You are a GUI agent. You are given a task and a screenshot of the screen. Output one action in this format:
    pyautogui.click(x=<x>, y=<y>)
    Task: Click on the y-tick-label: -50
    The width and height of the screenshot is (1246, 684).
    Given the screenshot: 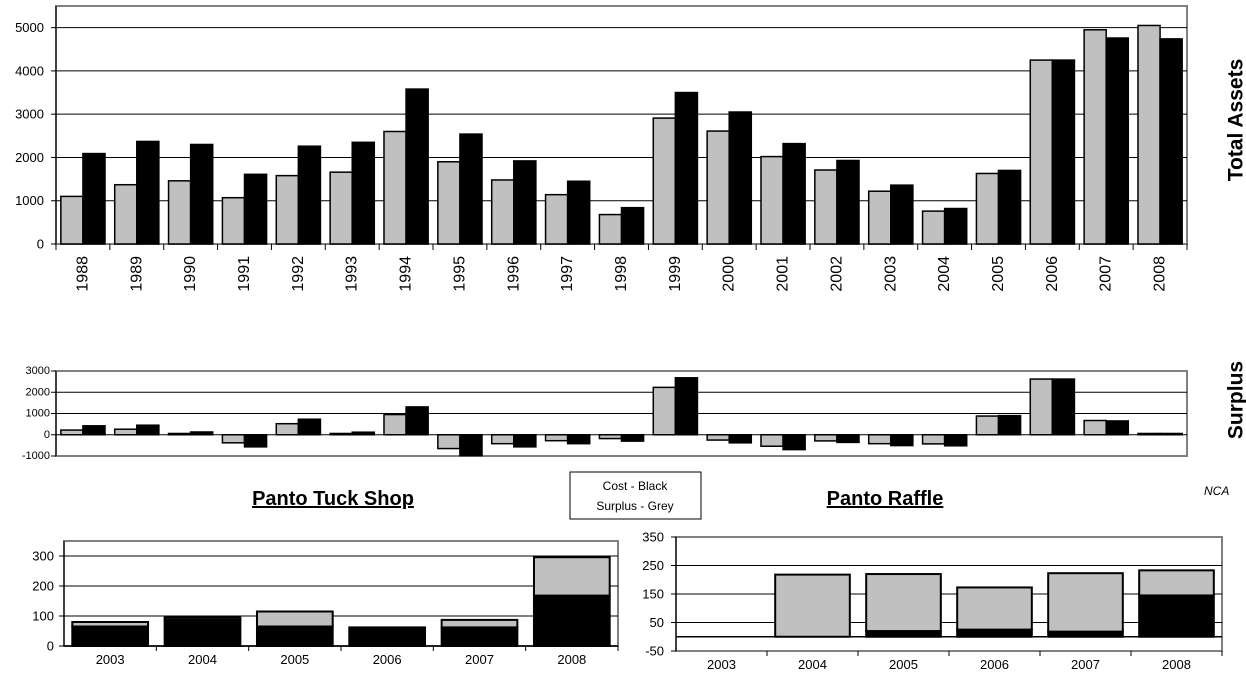 What is the action you would take?
    pyautogui.click(x=654, y=651)
    